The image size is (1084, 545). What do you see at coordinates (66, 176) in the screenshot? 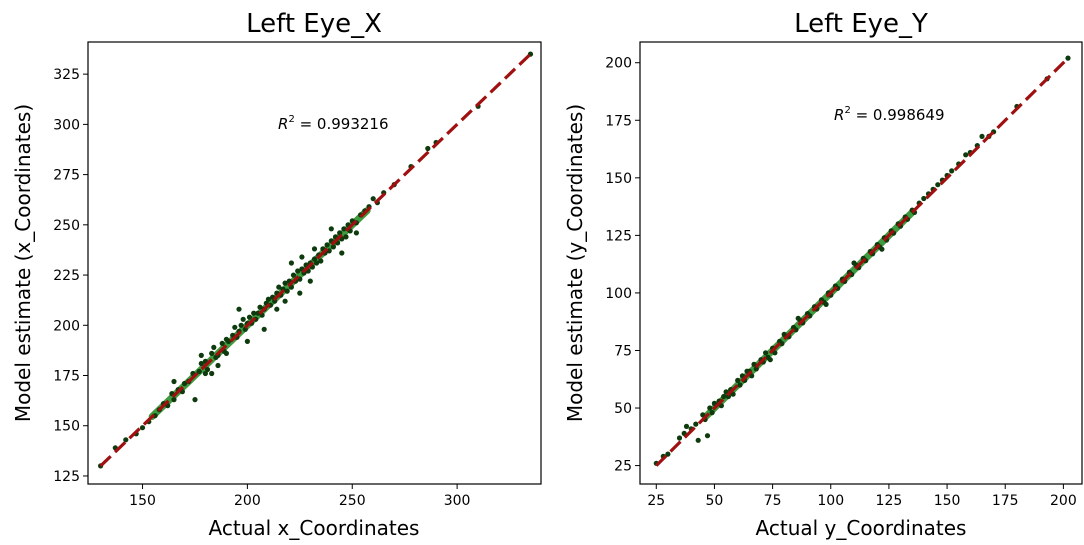
I see `y-tick-label: 275` at bounding box center [66, 176].